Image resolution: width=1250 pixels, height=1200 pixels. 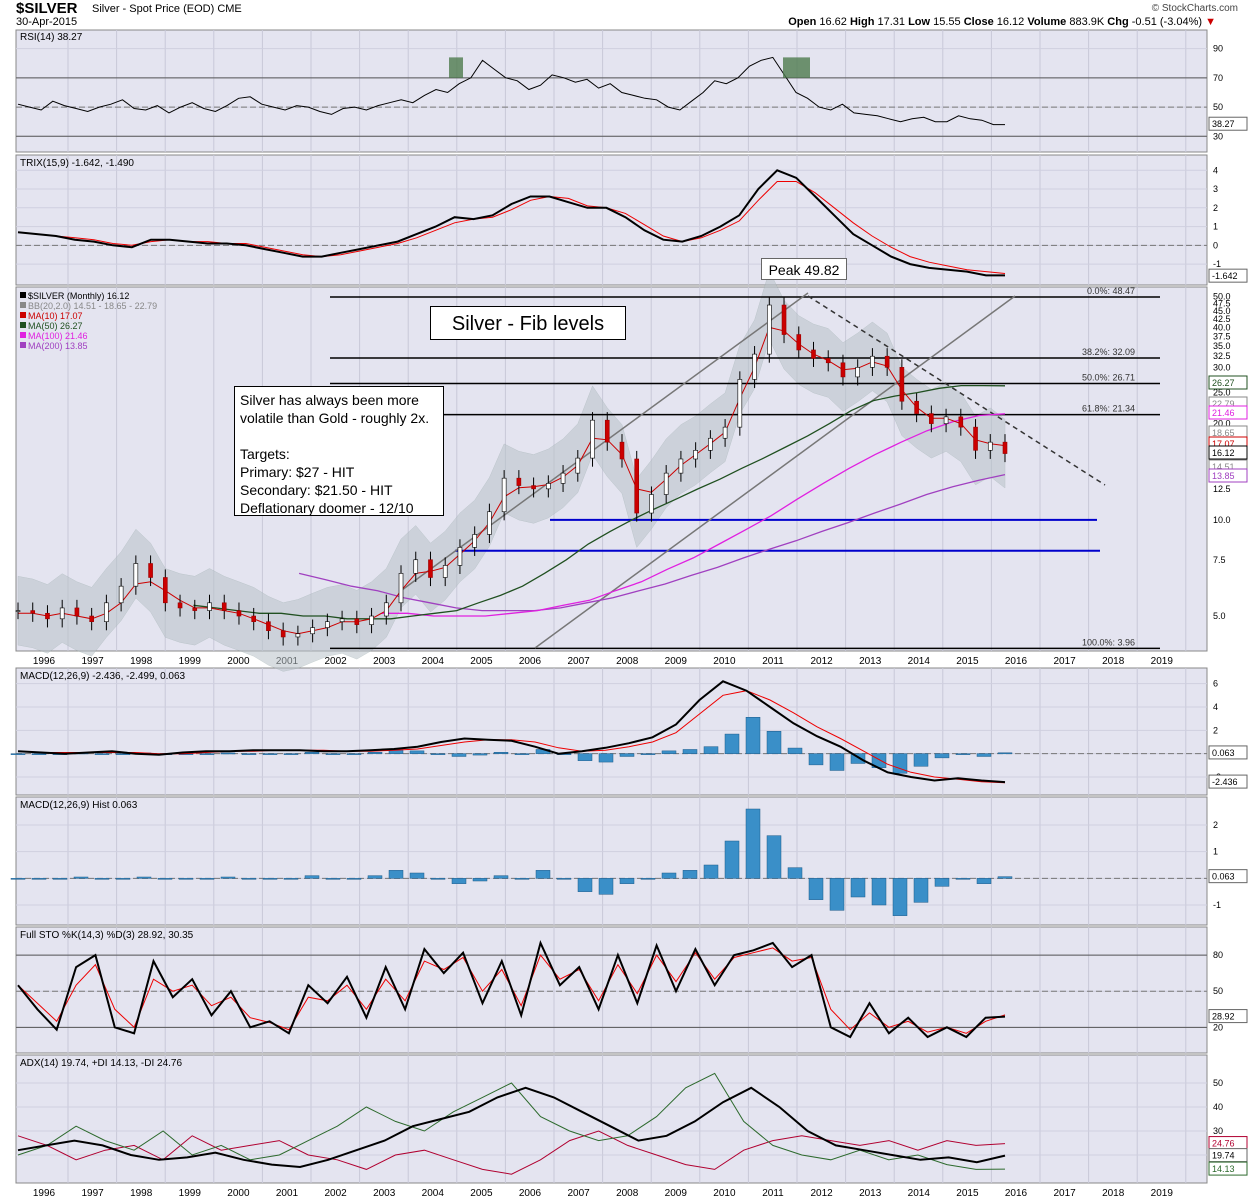 I want to click on year-tick-label: 2011, so click(x=773, y=1193).